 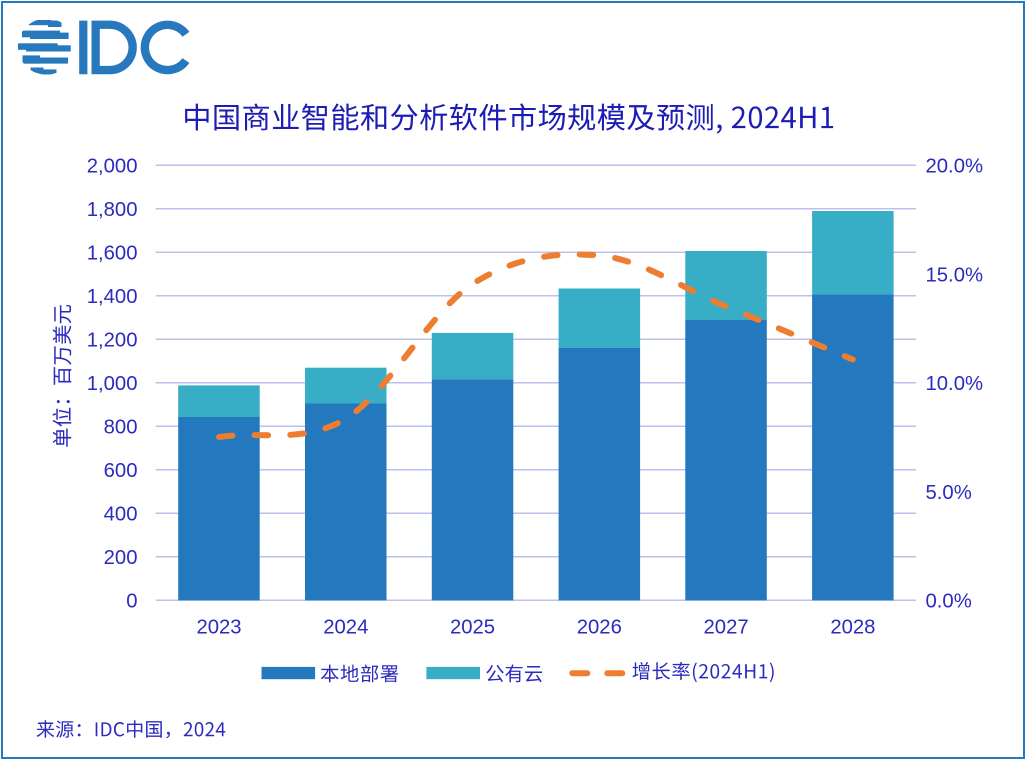 What do you see at coordinates (955, 167) in the screenshot?
I see `svg-text: 20.0%` at bounding box center [955, 167].